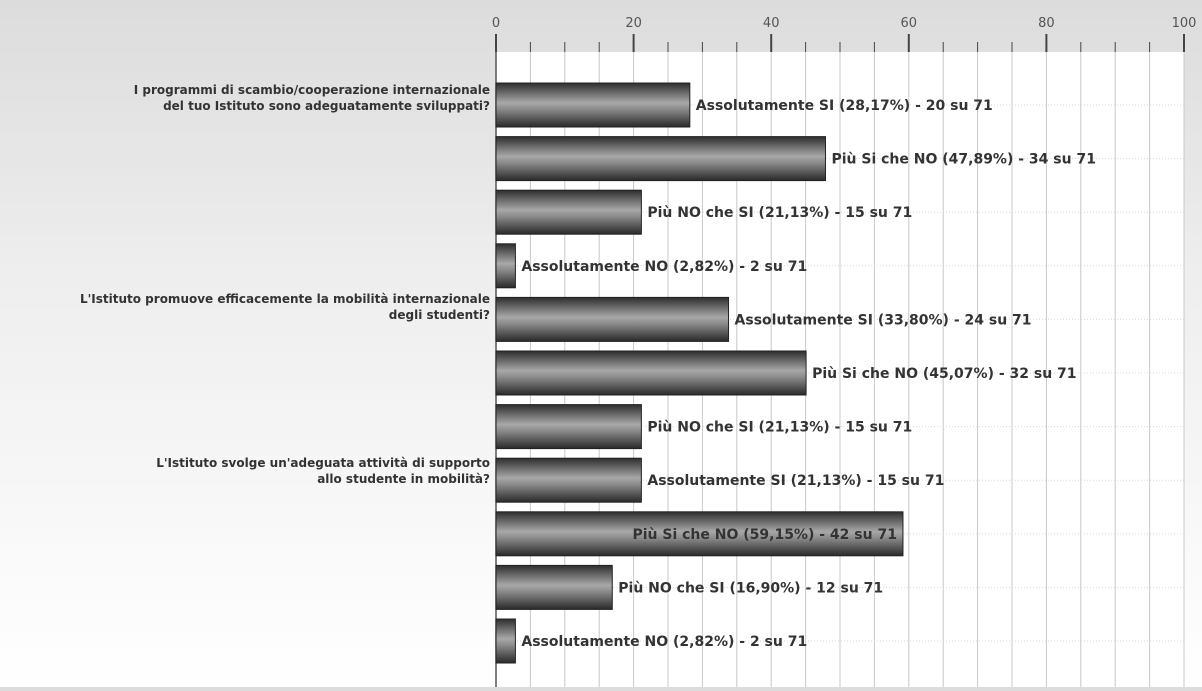  I want to click on bar-data-label: Più Si che NO (45,07%) - 32 su 71, so click(944, 374).